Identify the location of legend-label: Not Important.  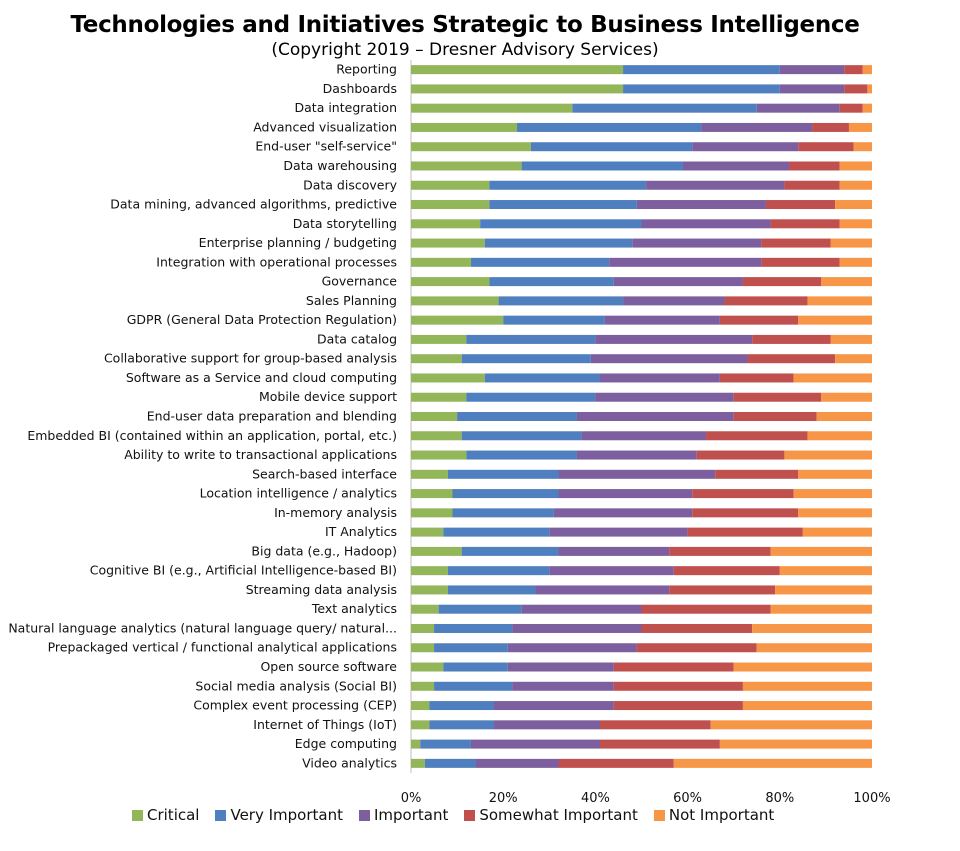
(721, 815).